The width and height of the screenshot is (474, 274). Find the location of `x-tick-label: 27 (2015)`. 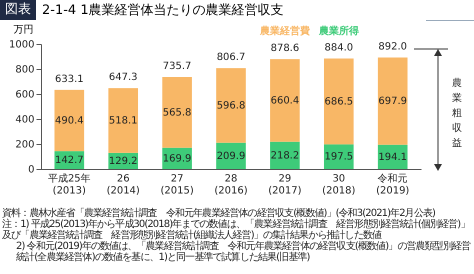

x-tick-label: 27 (2015) is located at coordinates (177, 185).